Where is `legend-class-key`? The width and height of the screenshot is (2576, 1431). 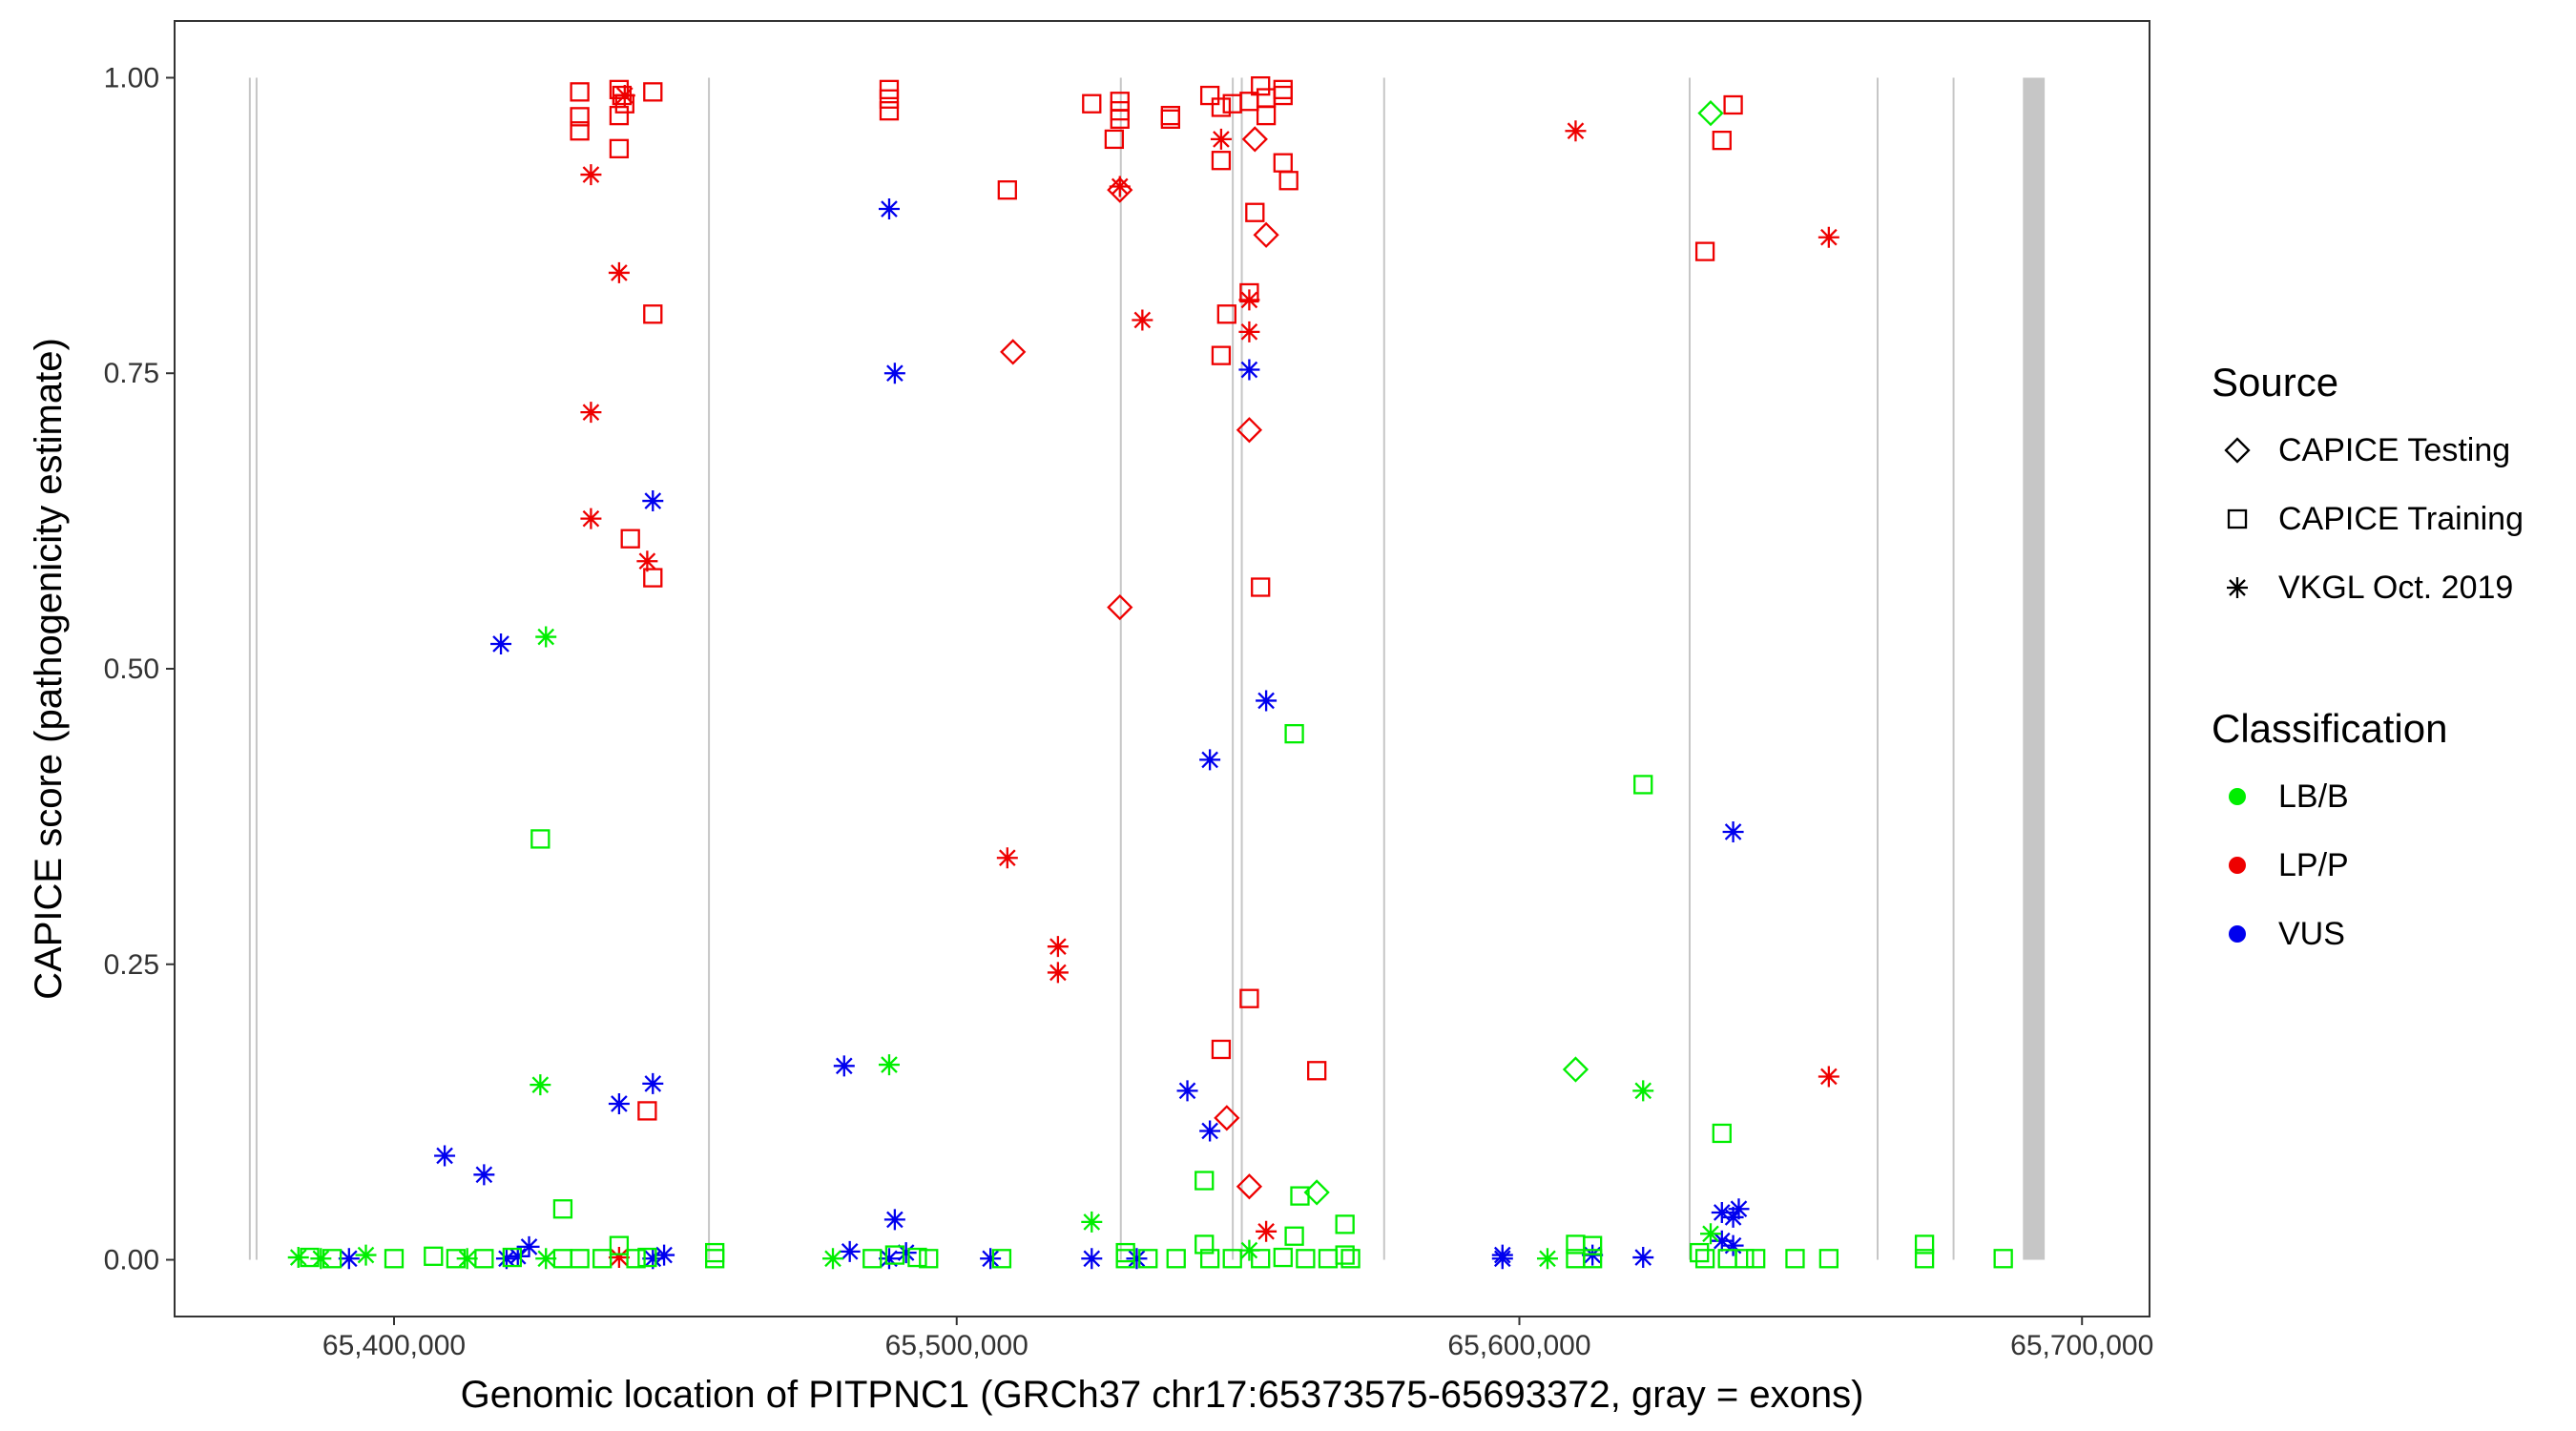
legend-class-key is located at coordinates (2237, 934).